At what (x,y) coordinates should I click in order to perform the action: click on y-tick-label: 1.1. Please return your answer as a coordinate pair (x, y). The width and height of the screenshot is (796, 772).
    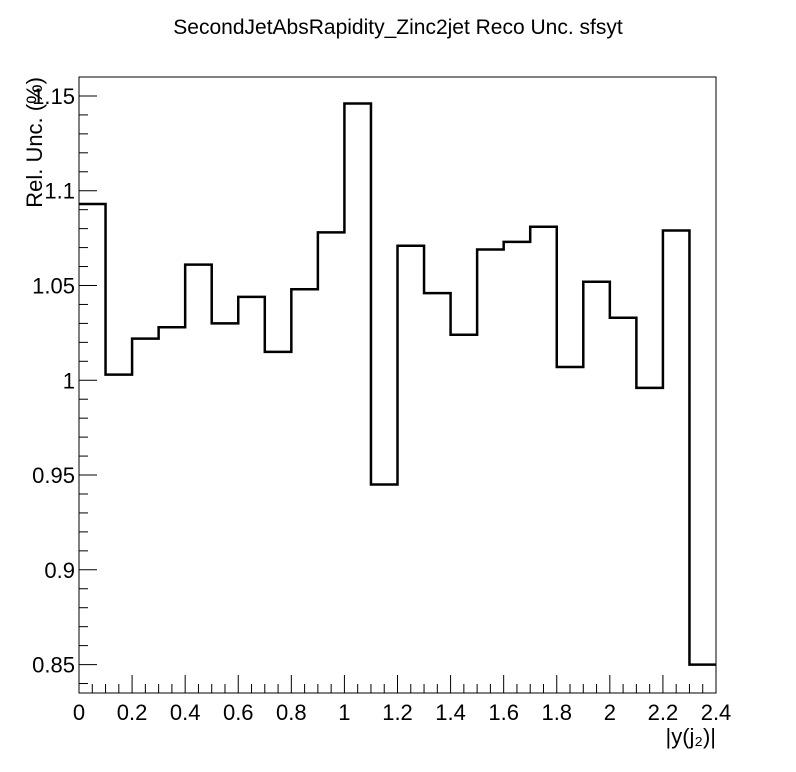
    Looking at the image, I should click on (59, 191).